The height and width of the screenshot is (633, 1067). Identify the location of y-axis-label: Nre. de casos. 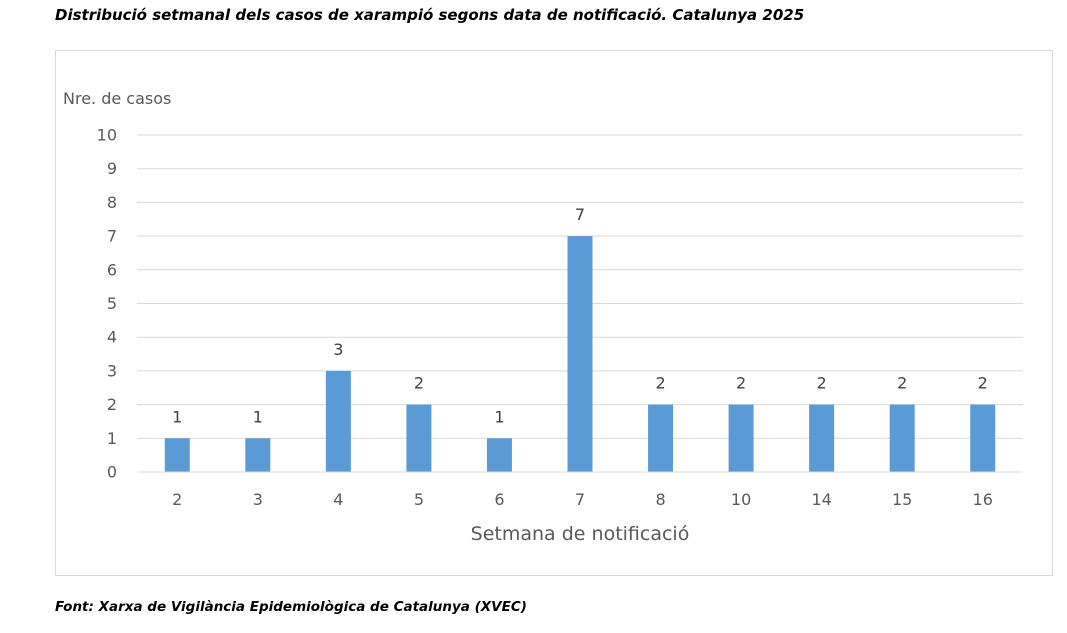
(117, 98).